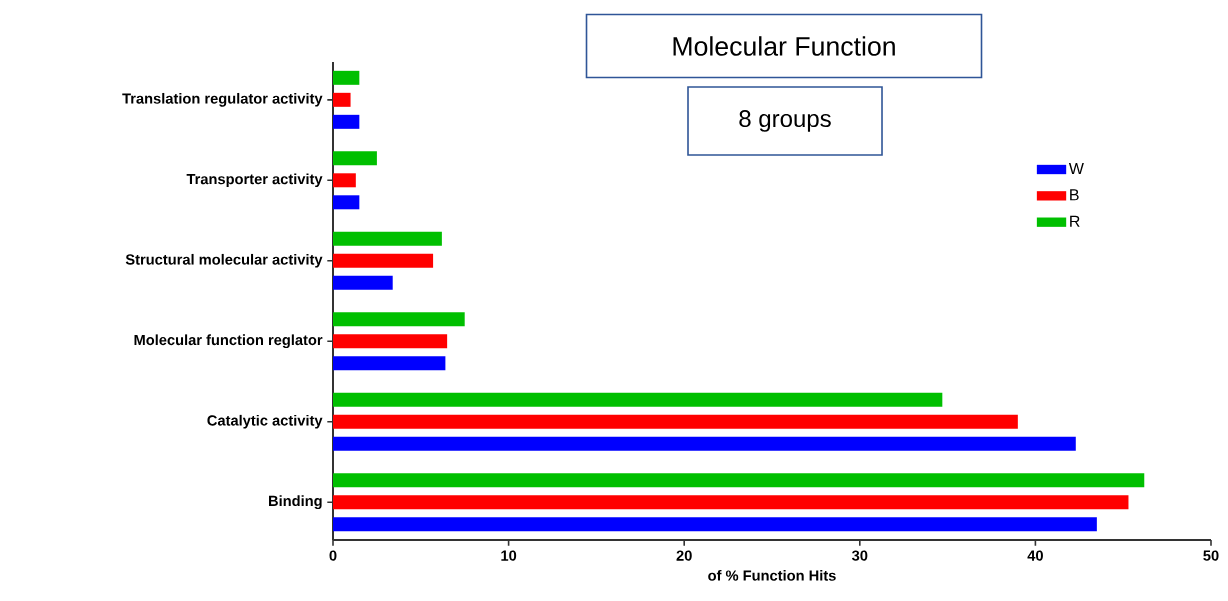 Image resolution: width=1228 pixels, height=601 pixels. I want to click on x-tick-label: 30, so click(859, 555).